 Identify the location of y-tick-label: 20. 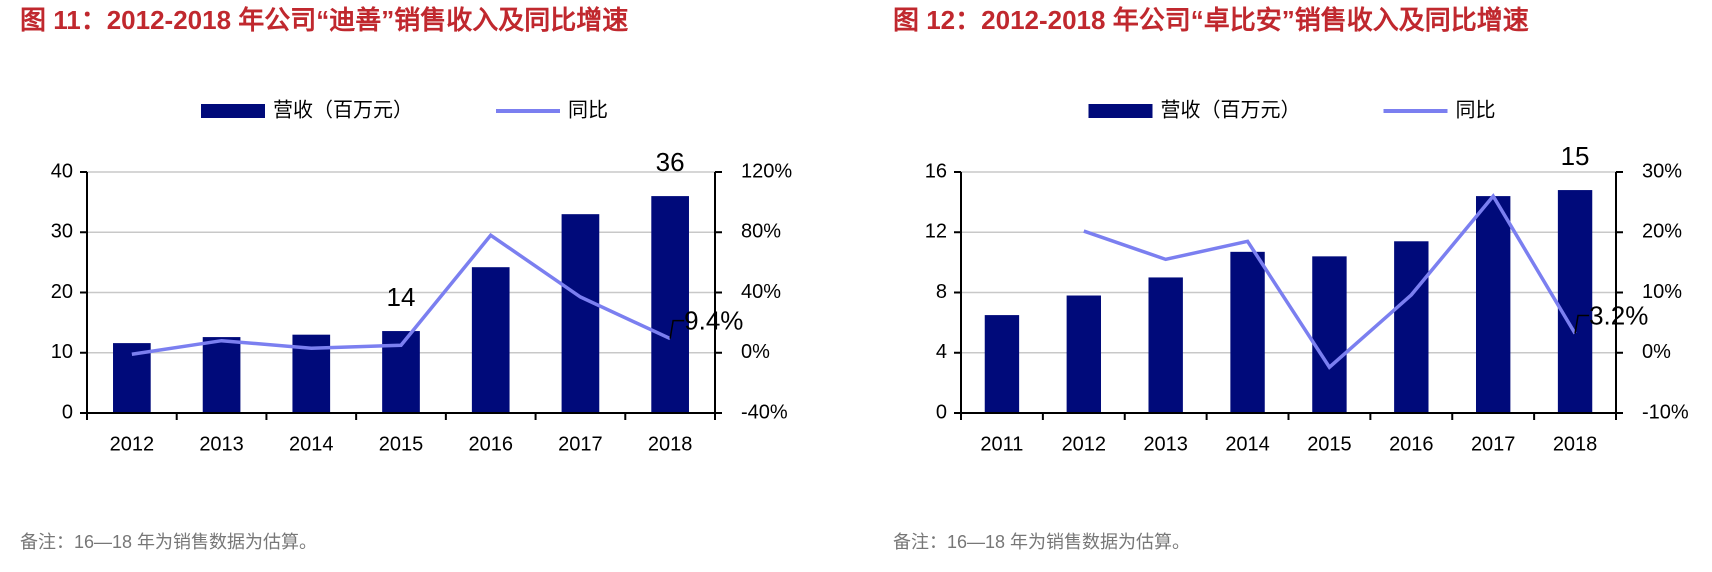
(62, 292).